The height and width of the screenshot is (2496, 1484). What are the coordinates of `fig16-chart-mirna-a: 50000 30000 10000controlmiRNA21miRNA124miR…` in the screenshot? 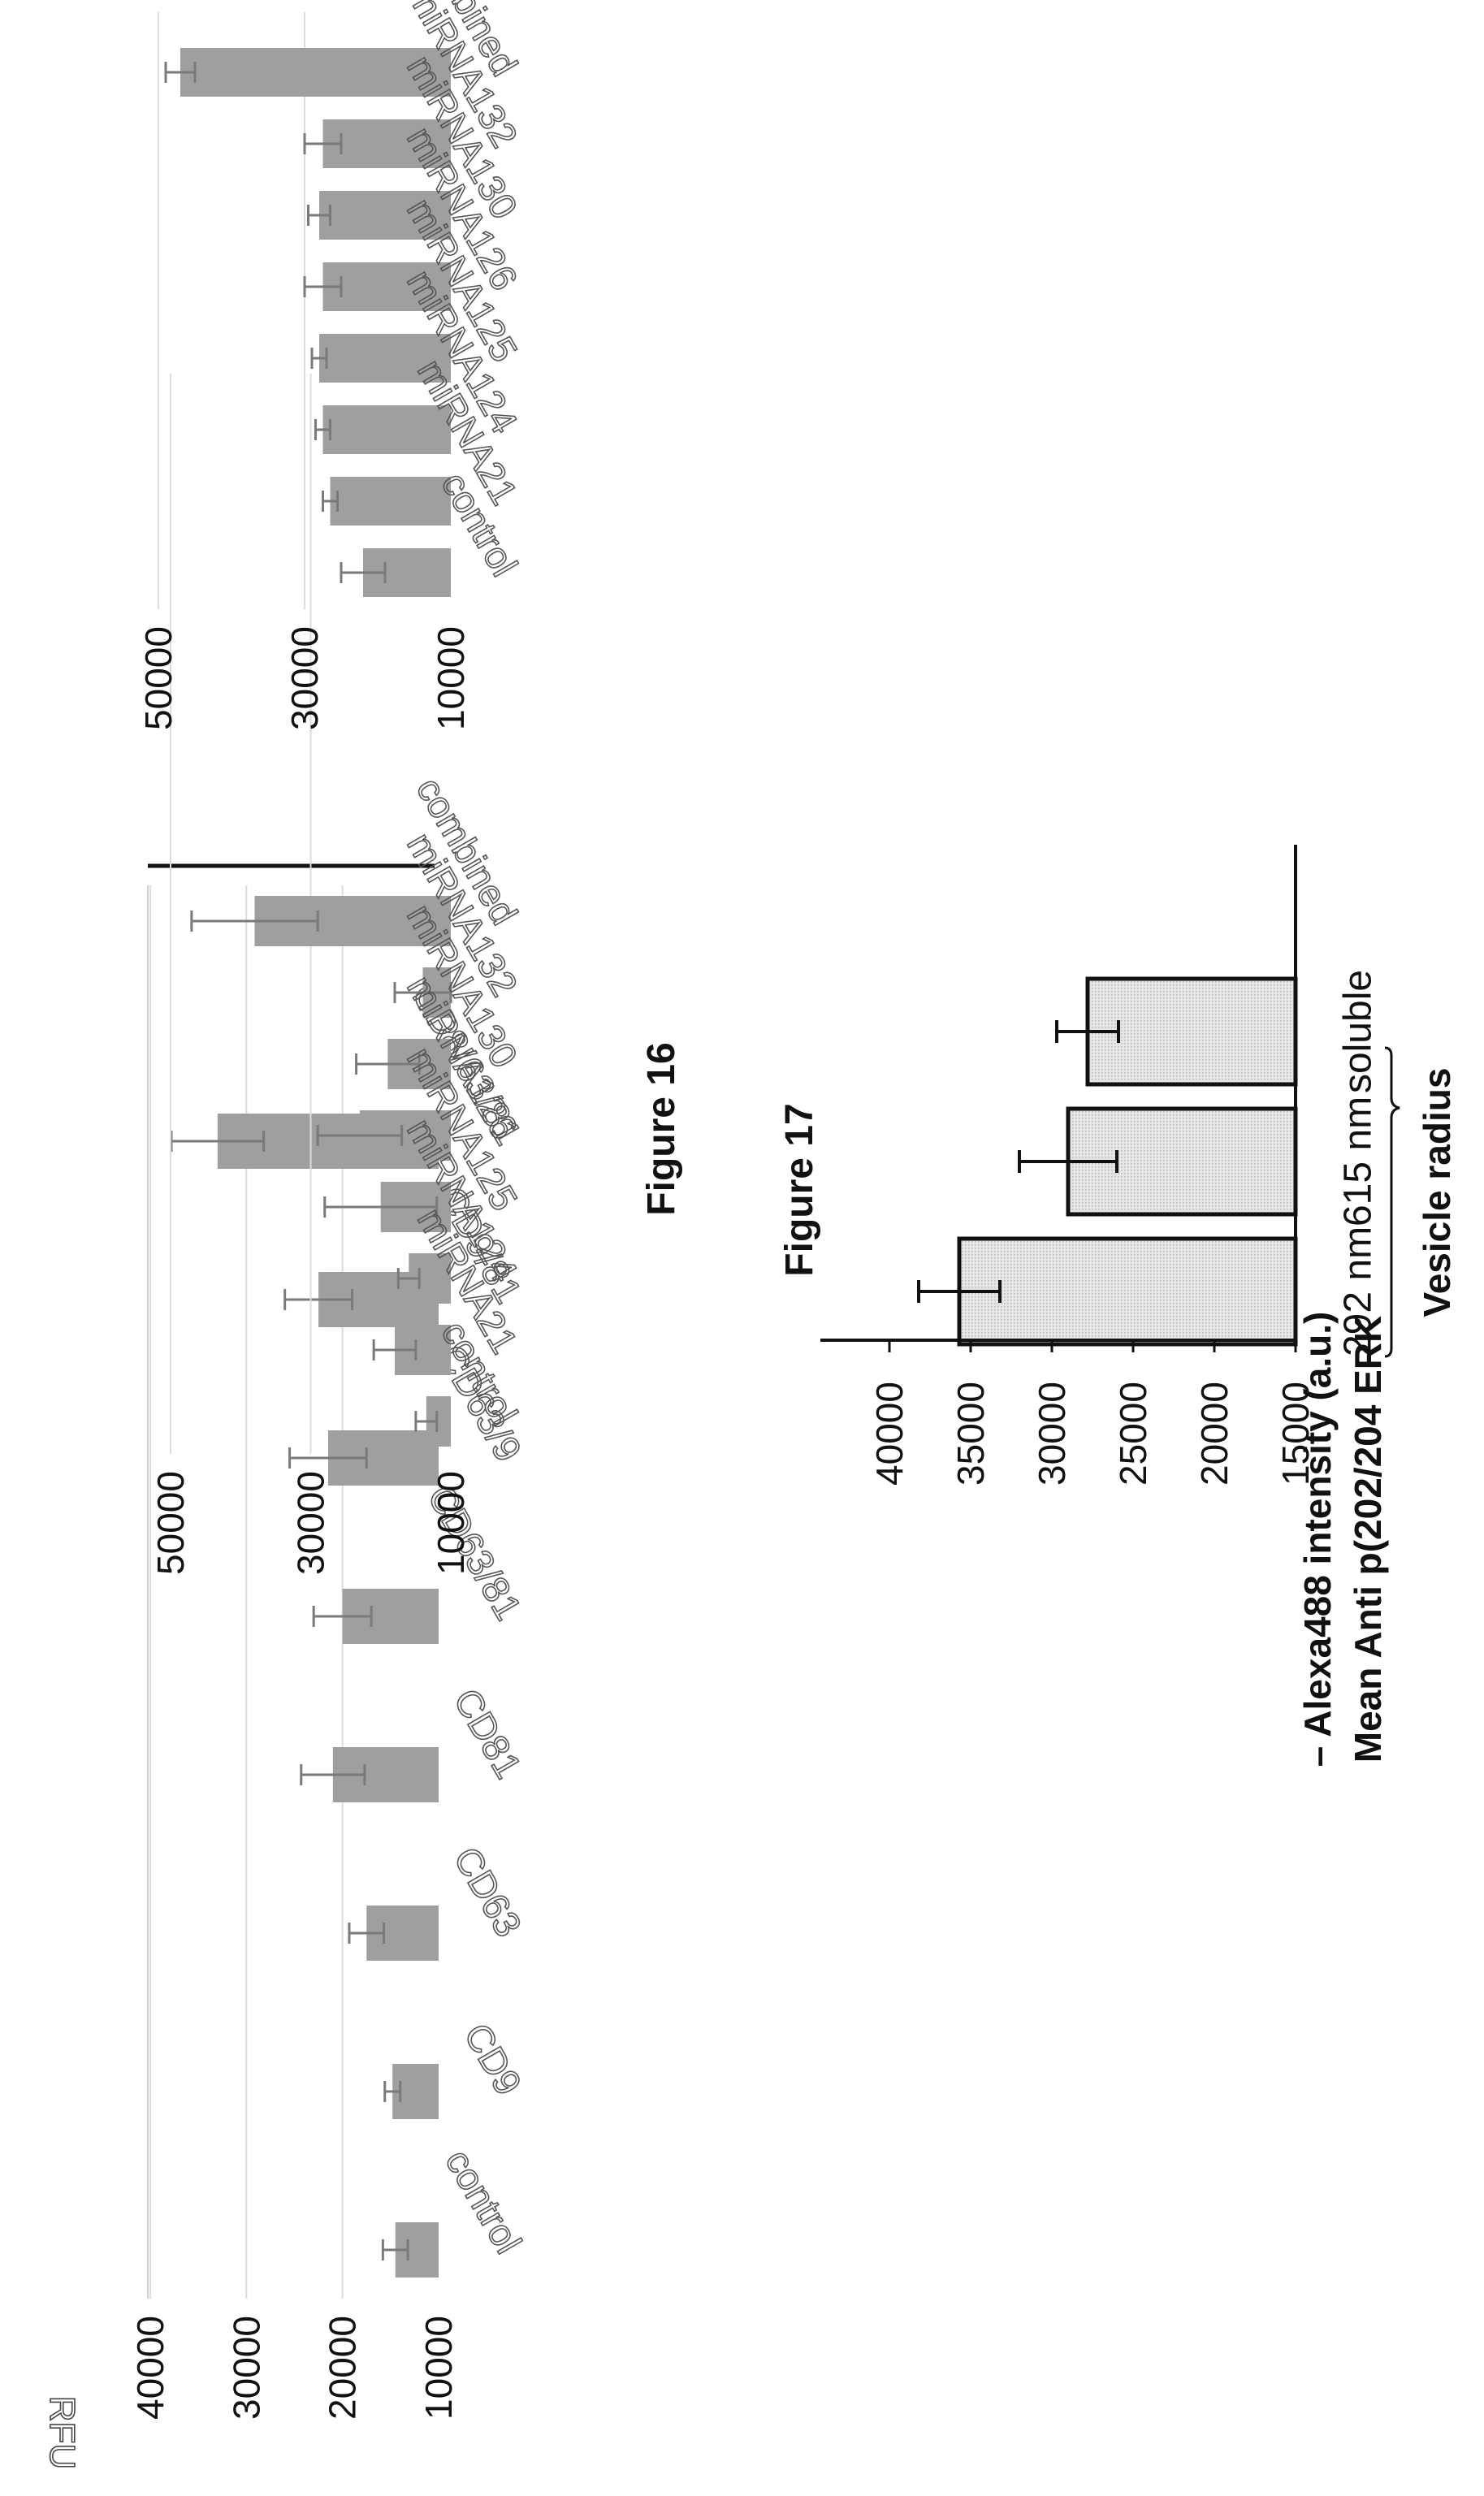 It's located at (337, 974).